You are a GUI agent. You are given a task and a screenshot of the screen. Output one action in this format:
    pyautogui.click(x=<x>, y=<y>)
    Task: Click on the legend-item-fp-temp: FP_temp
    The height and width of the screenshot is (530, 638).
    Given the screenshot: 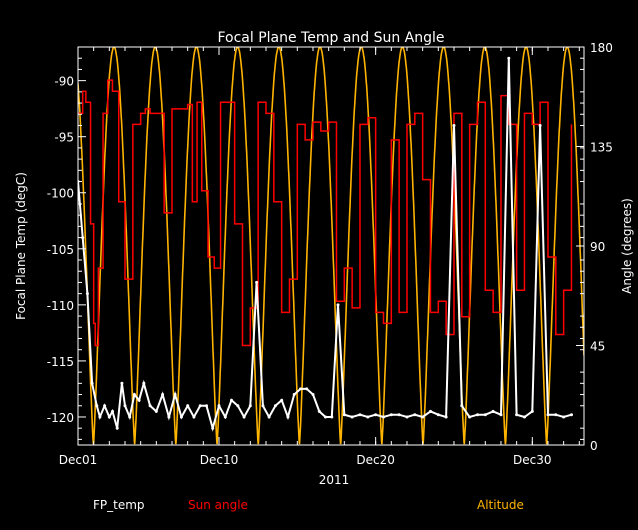 What is the action you would take?
    pyautogui.click(x=119, y=505)
    